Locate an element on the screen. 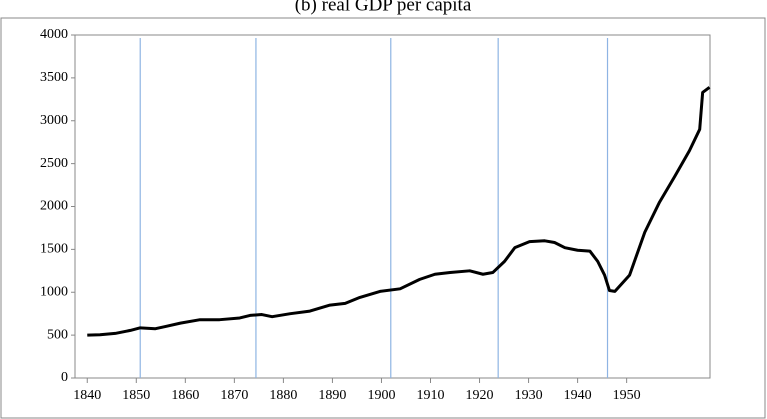 This screenshot has width=767, height=419. x-tick-label: 1900 is located at coordinates (381, 395).